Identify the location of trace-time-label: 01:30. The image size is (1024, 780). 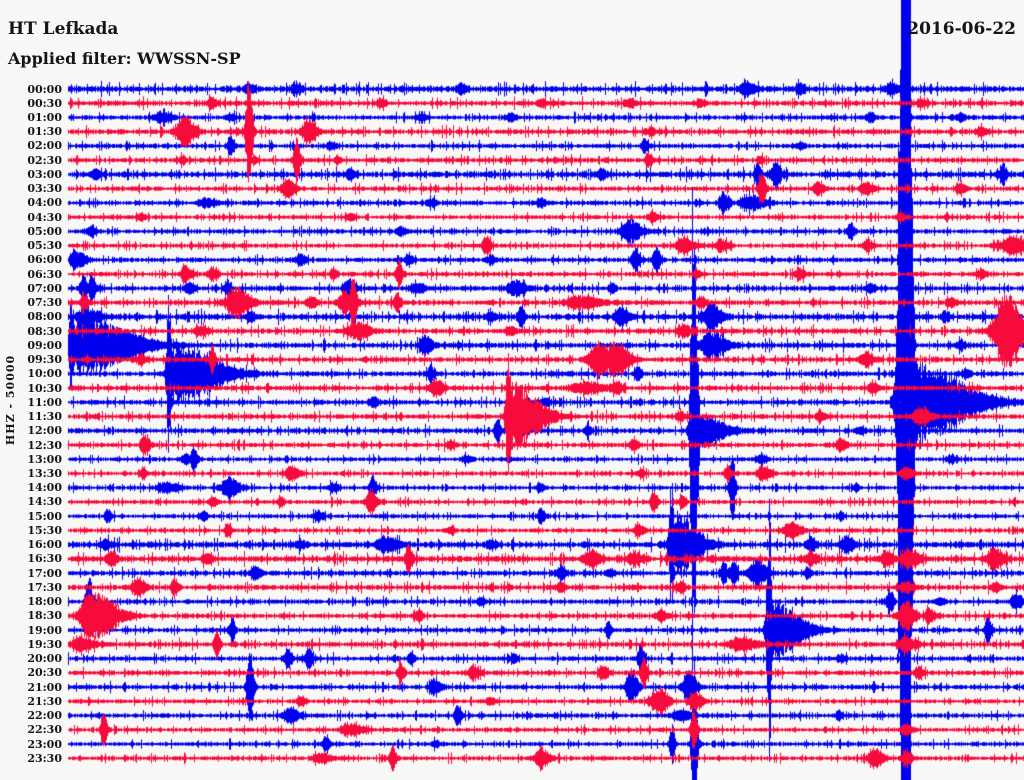
(44, 132).